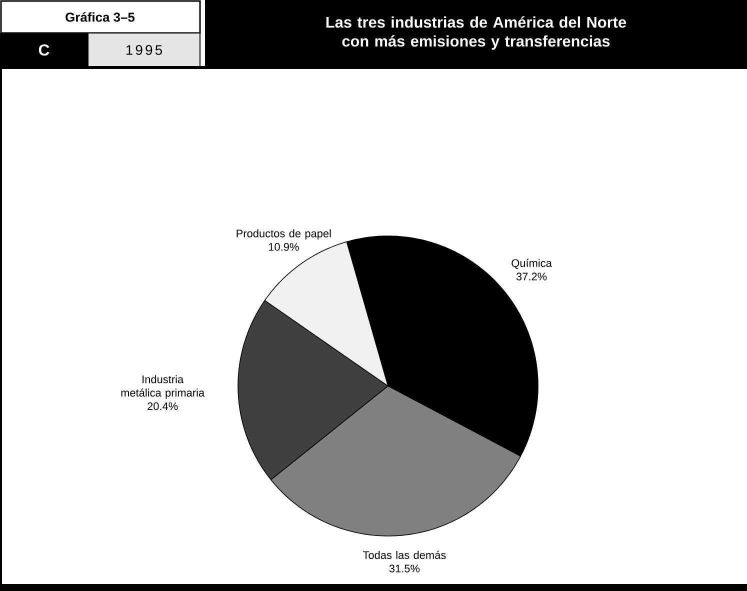 The width and height of the screenshot is (747, 591). I want to click on text: 1995, so click(144, 50).